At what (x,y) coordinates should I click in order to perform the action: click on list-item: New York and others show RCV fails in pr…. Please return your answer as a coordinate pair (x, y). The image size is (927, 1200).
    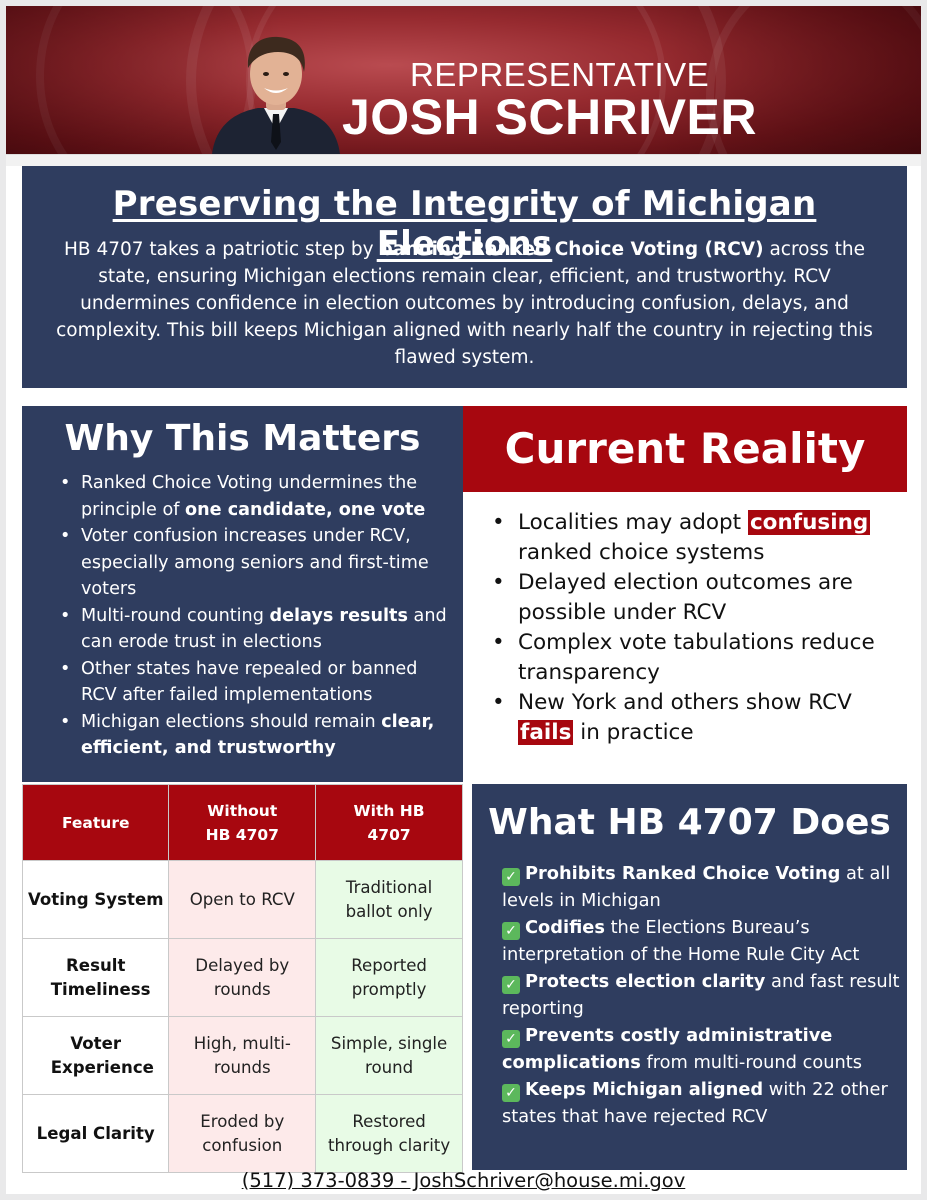
    Looking at the image, I should click on (694, 718).